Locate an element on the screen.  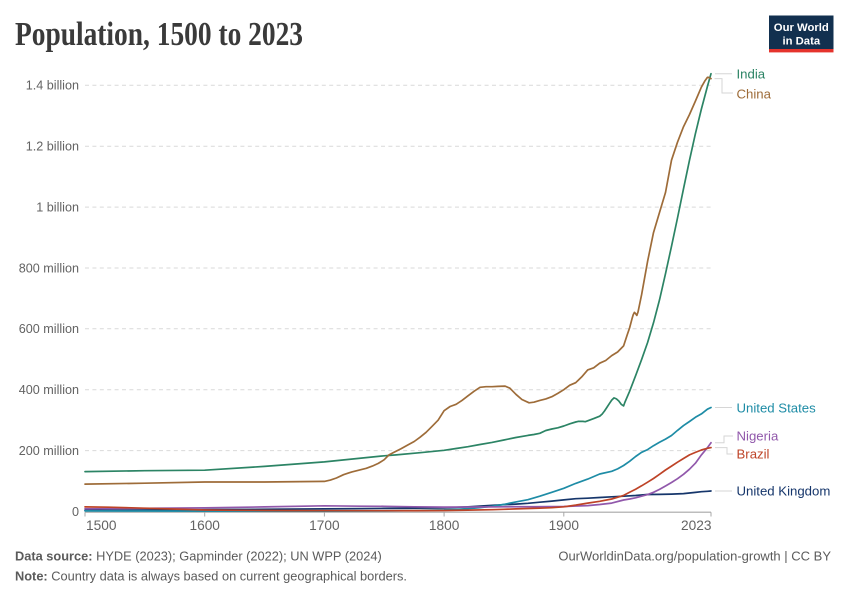
svg-text: 1.2 billion is located at coordinates (52, 147).